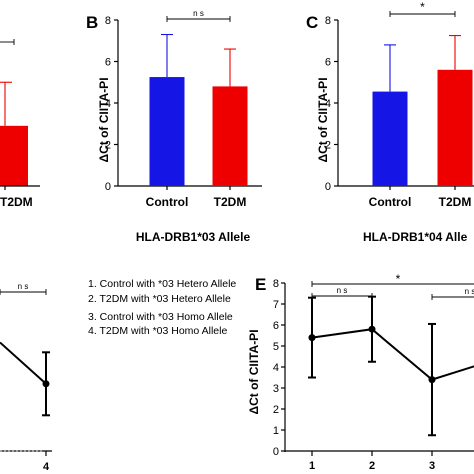 The image size is (474, 474). I want to click on panel-letter-e: E, so click(260, 284).